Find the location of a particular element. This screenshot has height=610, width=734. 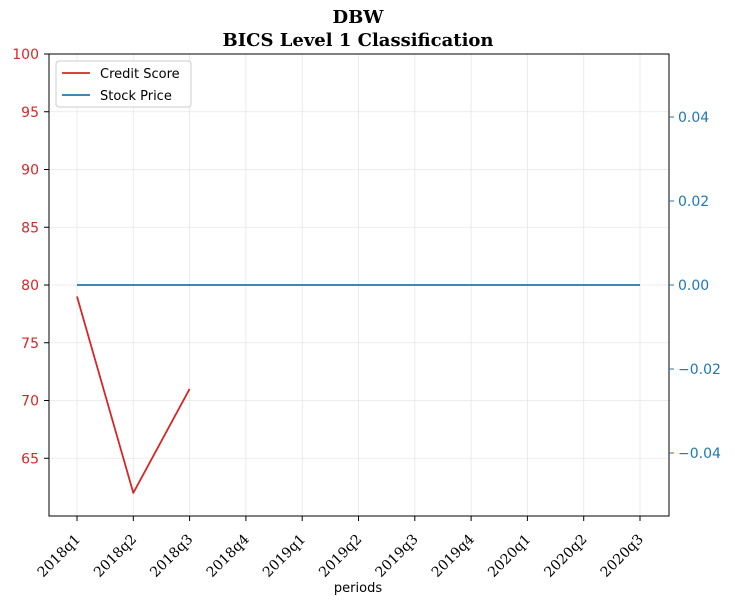

right-tick-label: 0.04 is located at coordinates (693, 118).